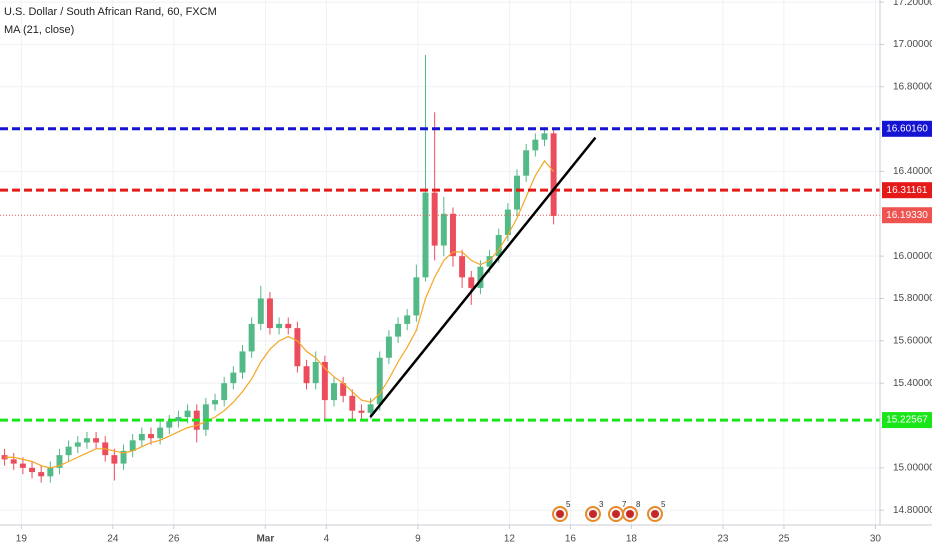 The image size is (932, 550). Describe the element at coordinates (912, 44) in the screenshot. I see `y-tick-label: 17.00000` at that location.